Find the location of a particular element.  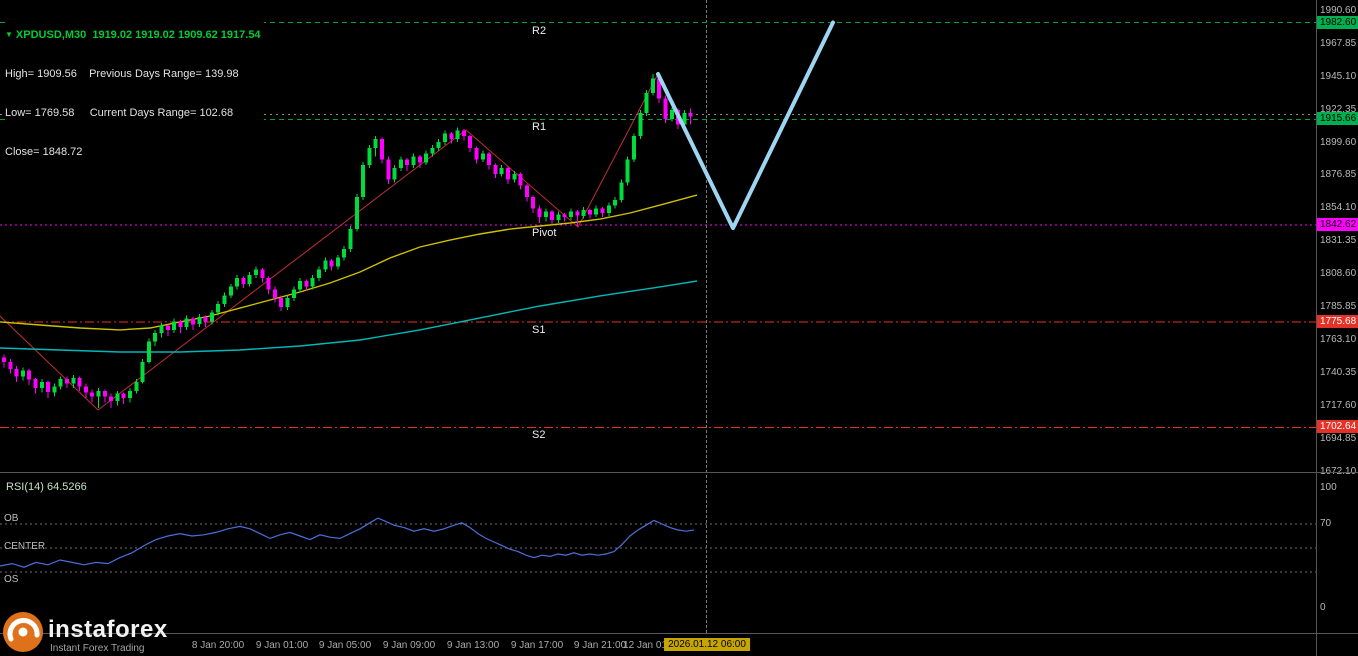

time-axis-label: 9 Jan 13:00 is located at coordinates (473, 645).